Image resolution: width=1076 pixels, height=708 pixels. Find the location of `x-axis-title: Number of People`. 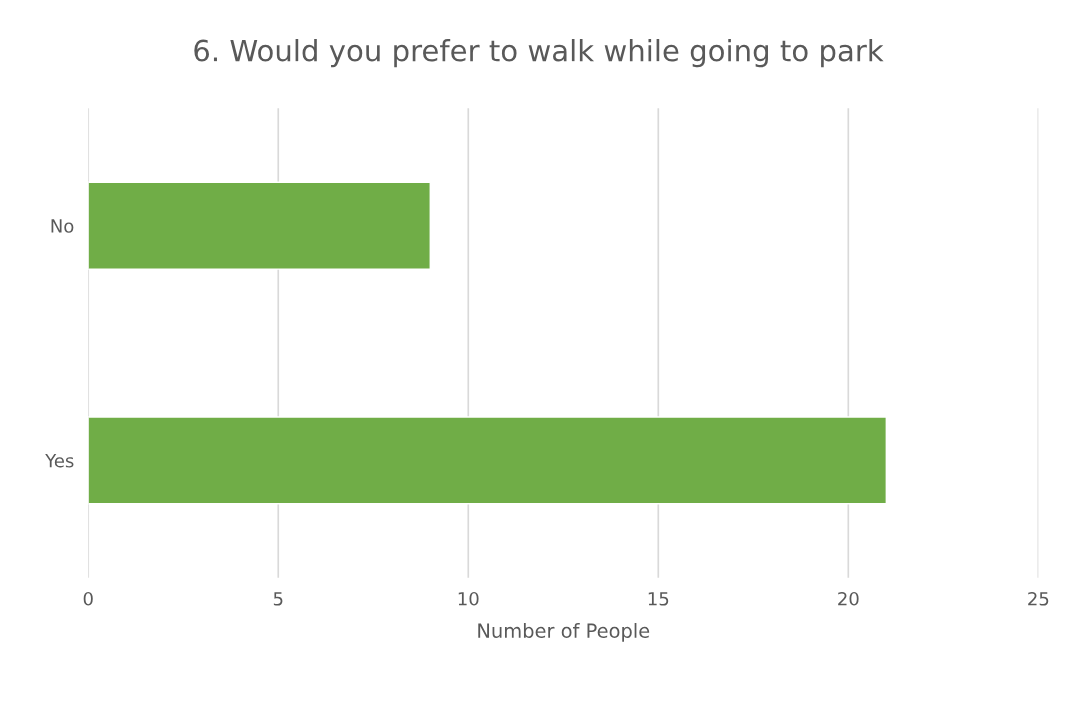

x-axis-title: Number of People is located at coordinates (564, 632).